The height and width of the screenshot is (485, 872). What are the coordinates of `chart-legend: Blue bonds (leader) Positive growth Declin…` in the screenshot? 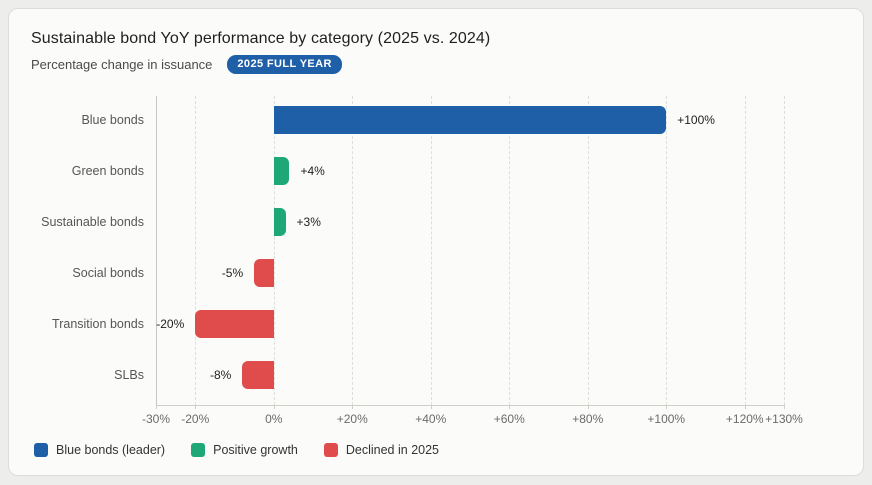 It's located at (236, 450).